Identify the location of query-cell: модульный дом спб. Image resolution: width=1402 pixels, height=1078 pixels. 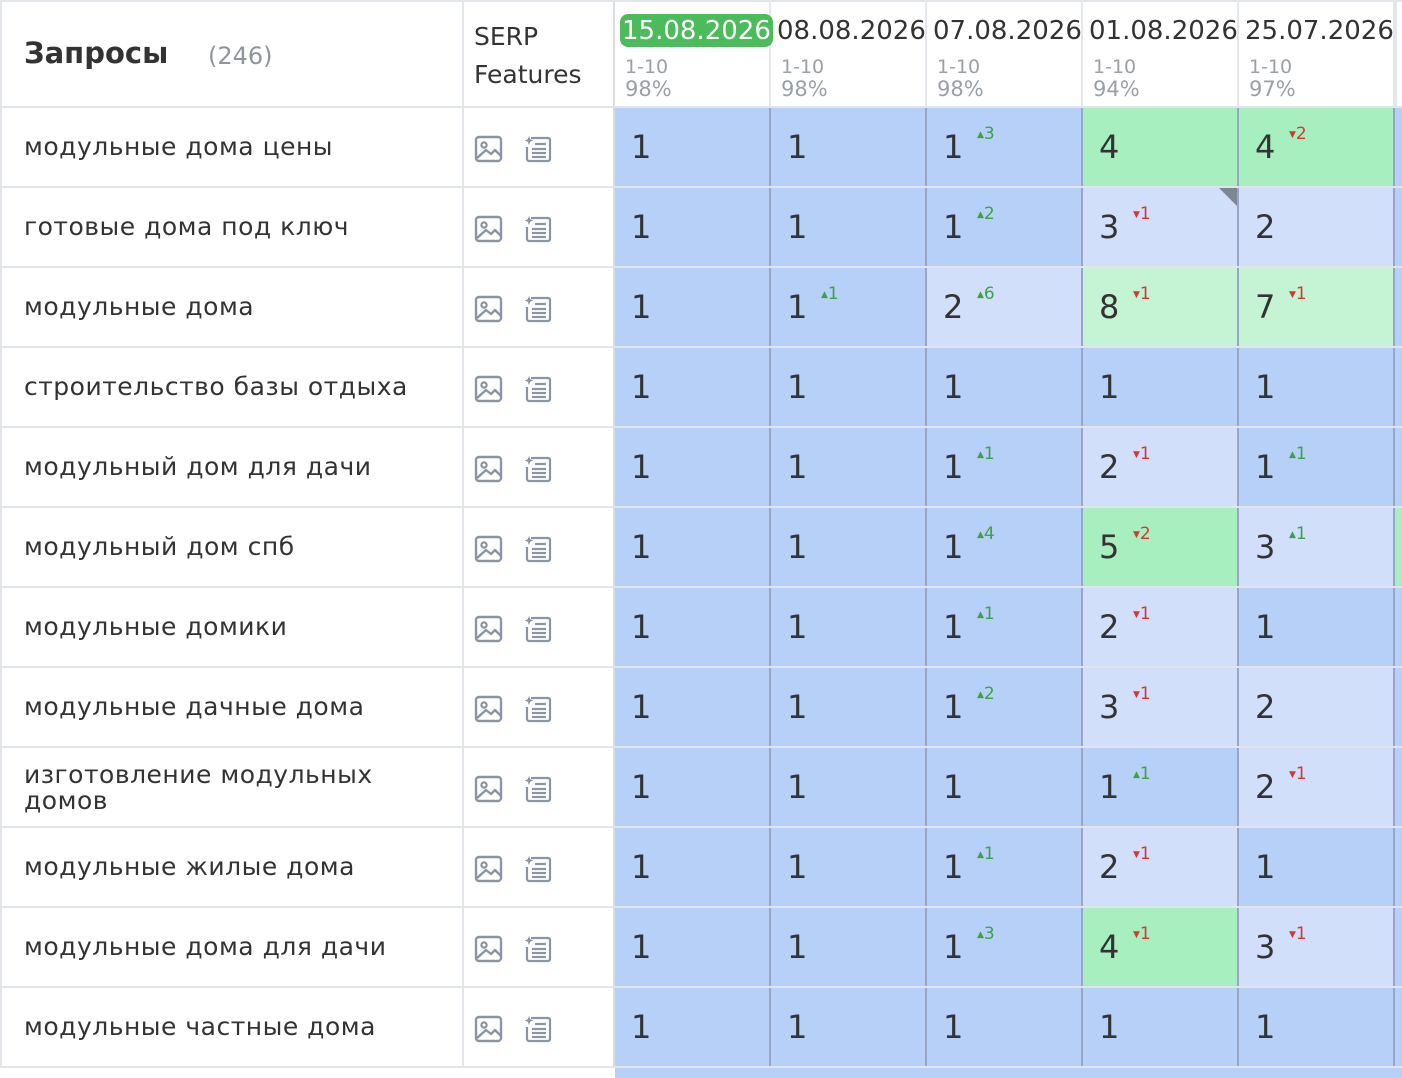
(232, 547).